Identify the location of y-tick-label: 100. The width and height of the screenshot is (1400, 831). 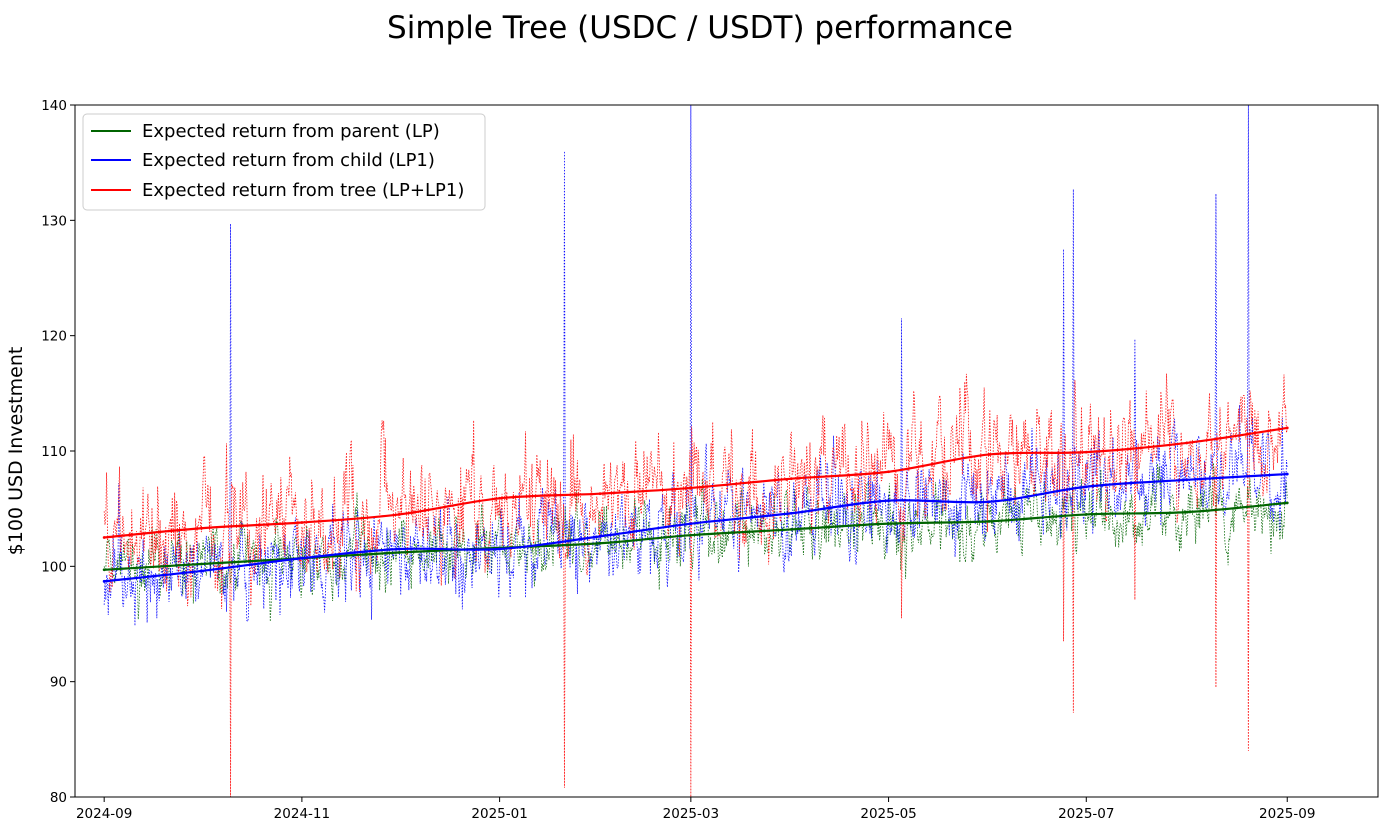
(54, 567).